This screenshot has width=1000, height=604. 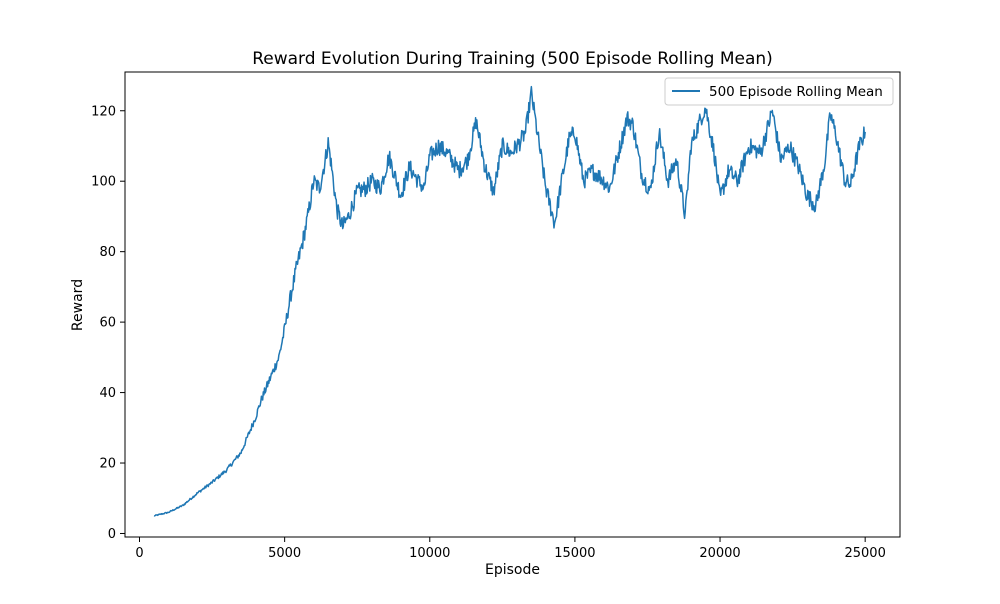 I want to click on x-tick-label: 0, so click(x=139, y=553).